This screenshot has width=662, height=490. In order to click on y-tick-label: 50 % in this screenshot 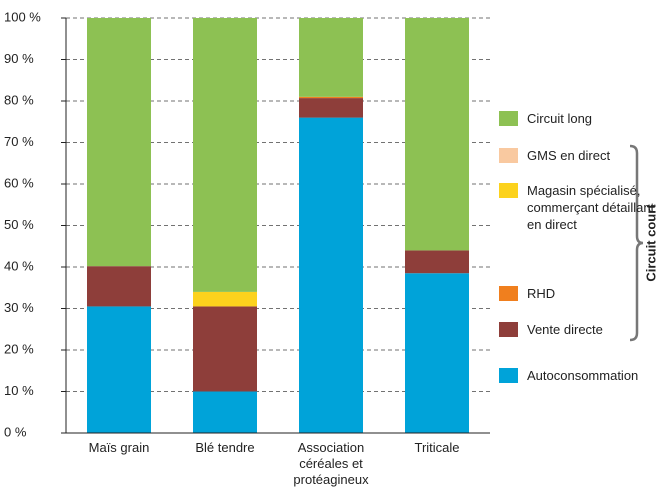, I will do `click(19, 224)`.